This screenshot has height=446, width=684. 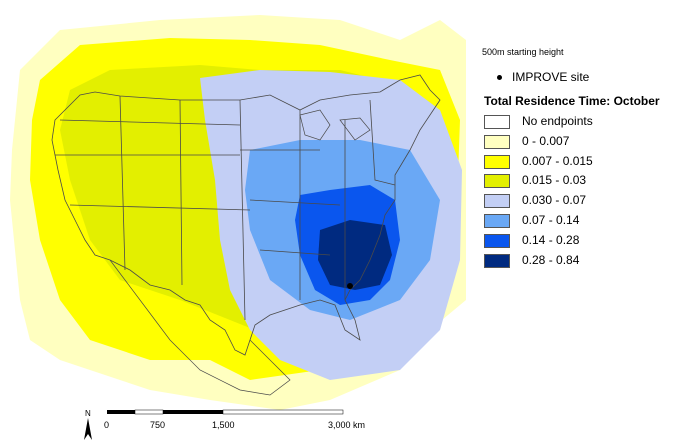 I want to click on scale-tick-3000: 3,000 km, so click(x=346, y=425).